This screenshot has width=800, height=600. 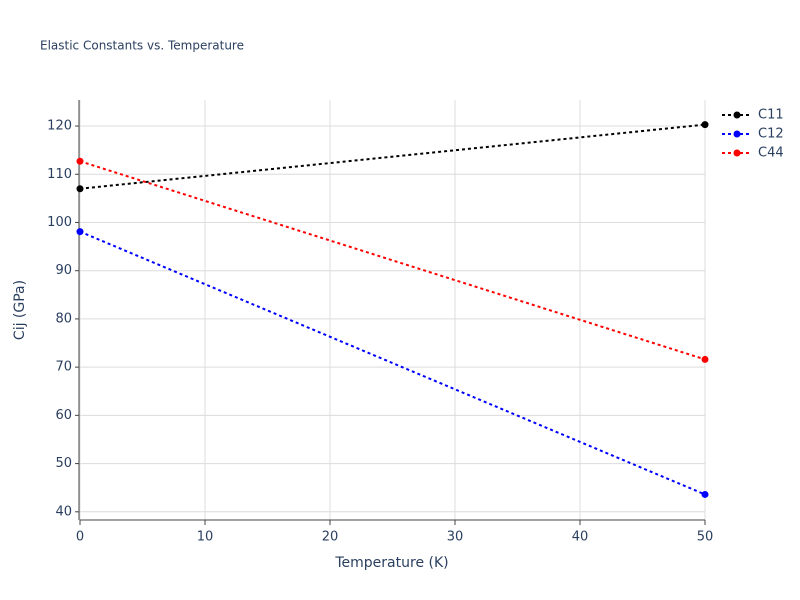 I want to click on y-axis-label: Cij (GPa), so click(x=20, y=310).